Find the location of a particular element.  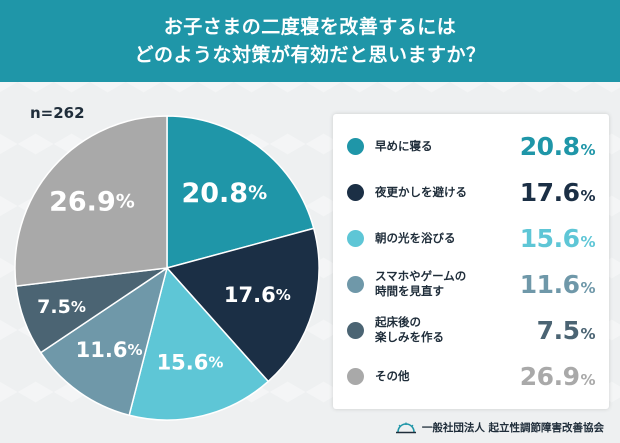

legend-item: 朝の光を浴びる 15.6% is located at coordinates (471, 238).